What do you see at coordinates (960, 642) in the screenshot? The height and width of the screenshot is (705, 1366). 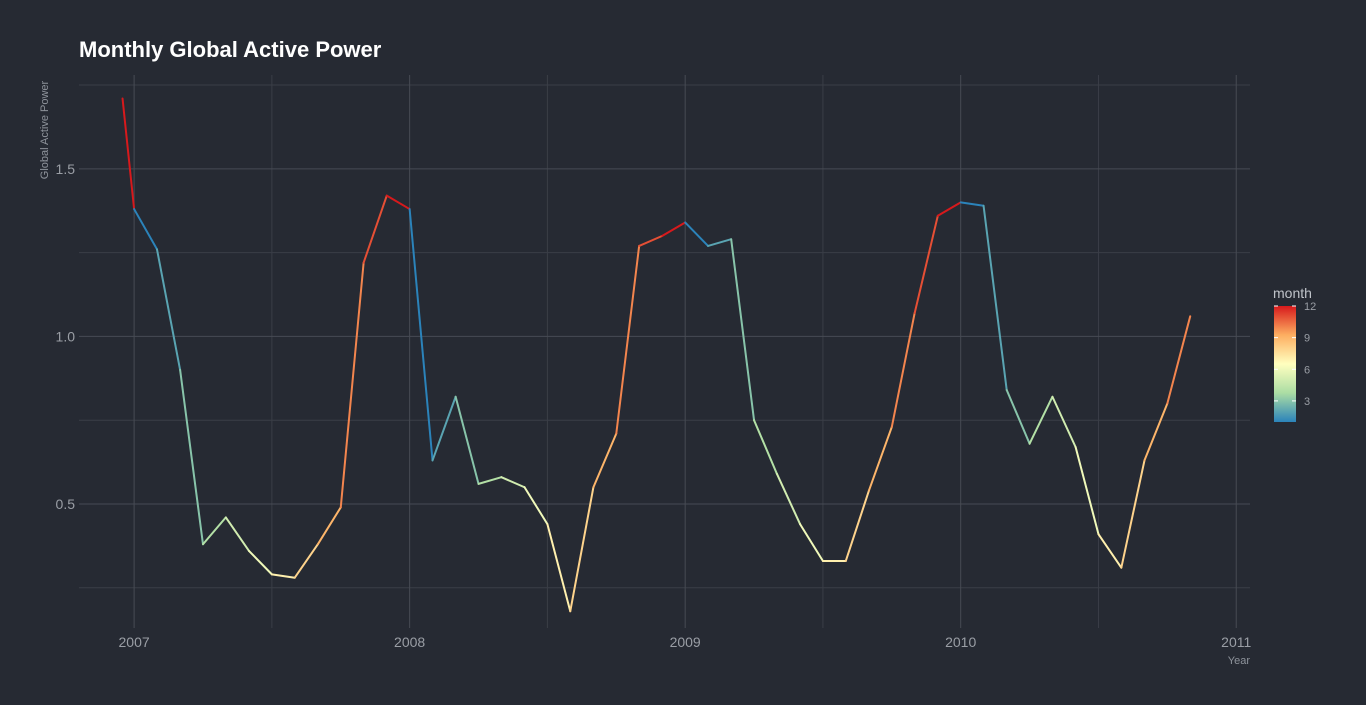 I see `x-tick-label: 2010` at bounding box center [960, 642].